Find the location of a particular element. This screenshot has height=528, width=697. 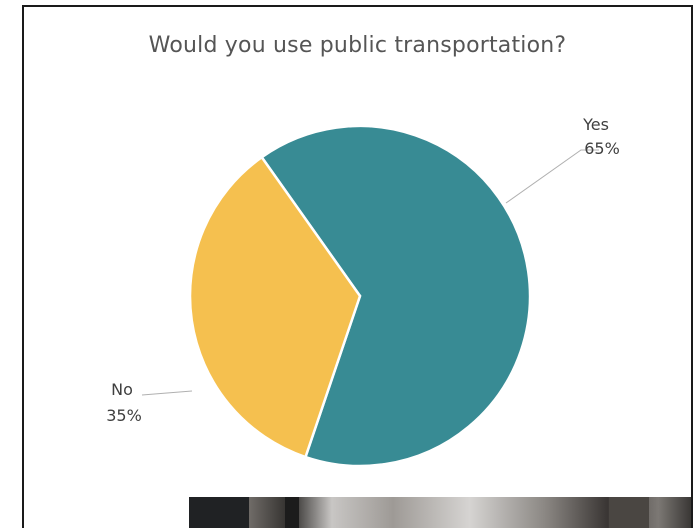

leader-line-no is located at coordinates (167, 393).